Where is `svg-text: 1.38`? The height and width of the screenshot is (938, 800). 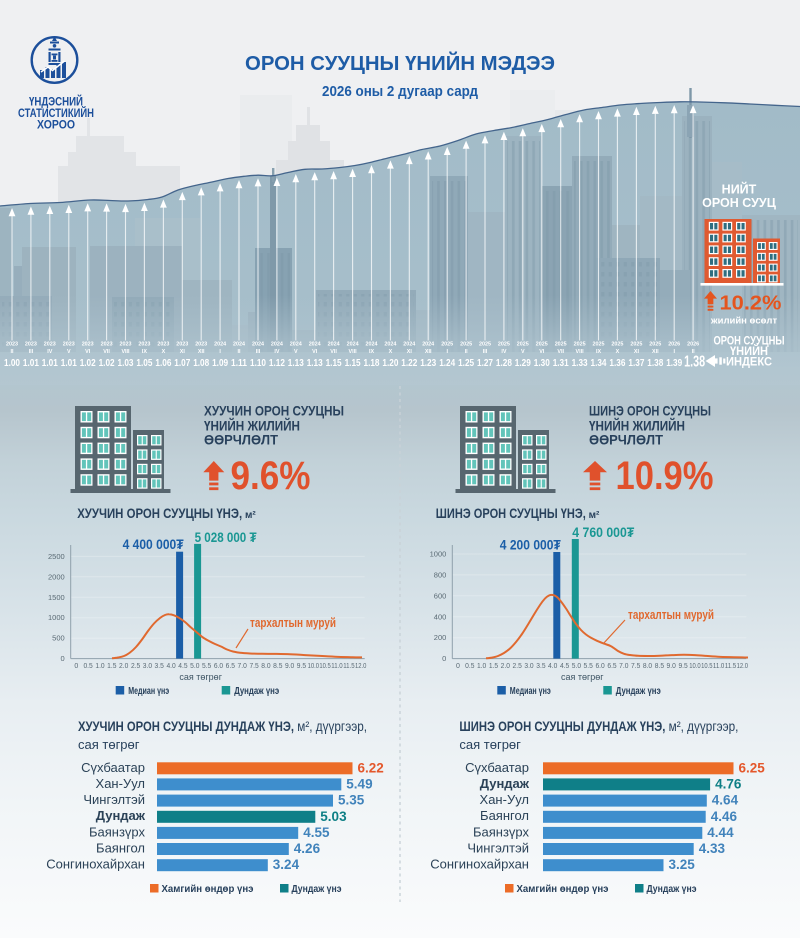
svg-text: 1.38 is located at coordinates (655, 363).